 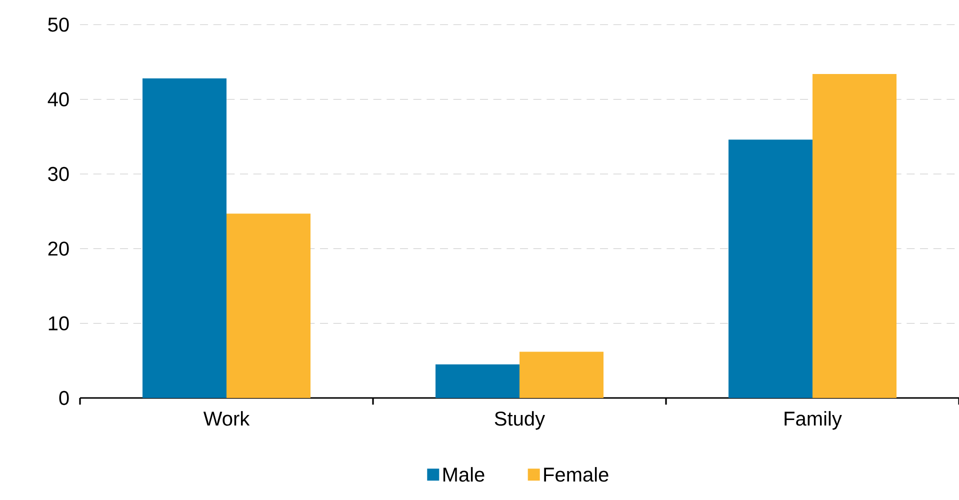 I want to click on y-tick-label: 10, so click(x=58, y=323).